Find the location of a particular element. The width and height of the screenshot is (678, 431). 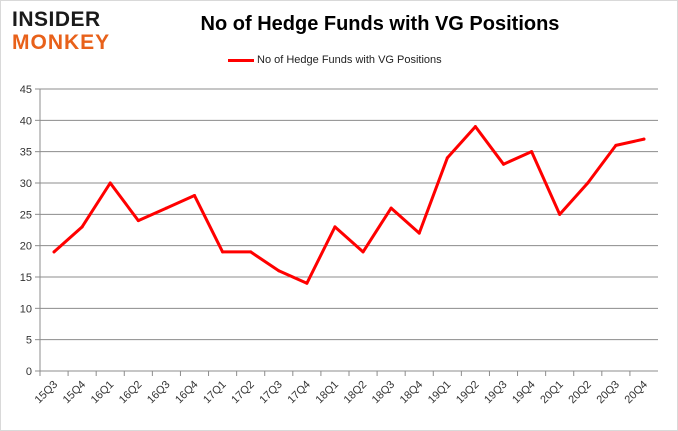

x-tick-label: 18Q4 is located at coordinates (412, 393).